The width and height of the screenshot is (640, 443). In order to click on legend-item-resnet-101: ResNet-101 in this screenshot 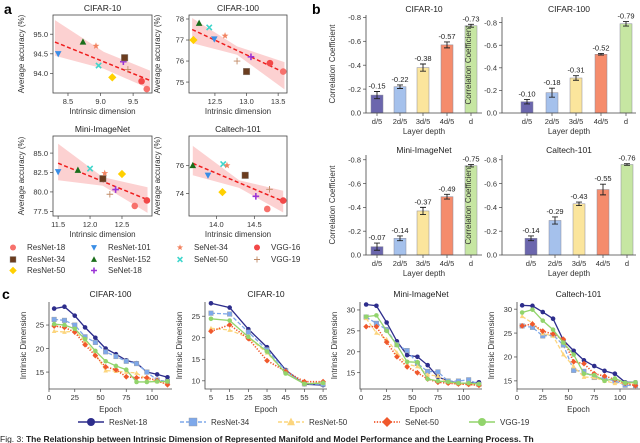, I will do `click(121, 247)`.